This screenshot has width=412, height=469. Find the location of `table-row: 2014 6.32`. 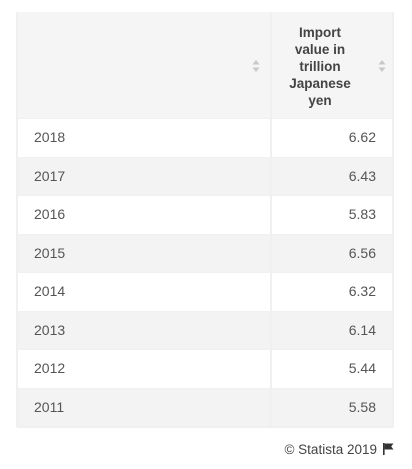

table-row: 2014 6.32 is located at coordinates (205, 292).